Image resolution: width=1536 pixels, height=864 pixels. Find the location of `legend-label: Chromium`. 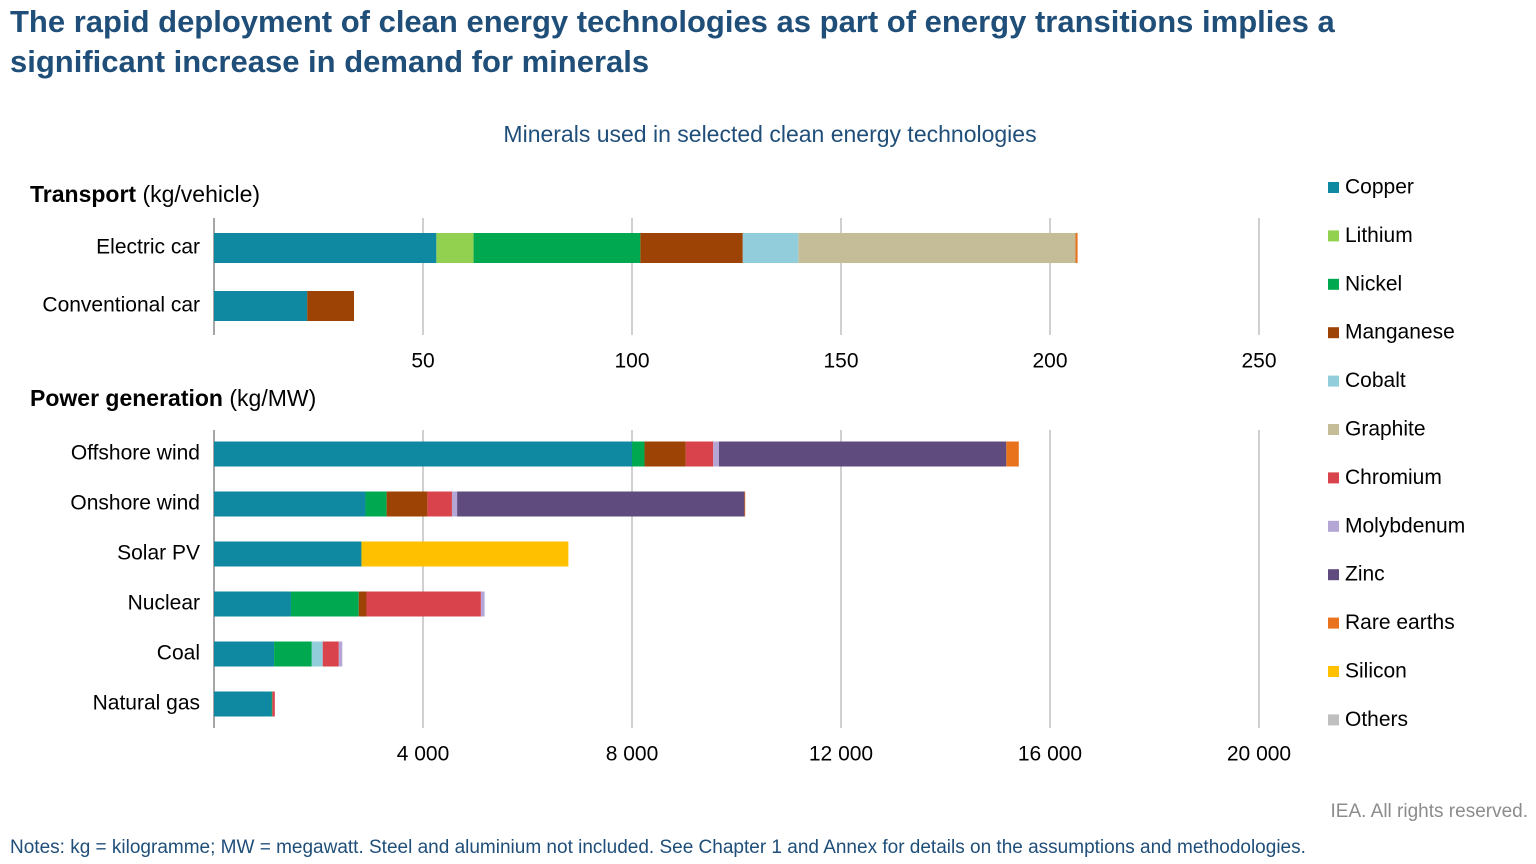

legend-label: Chromium is located at coordinates (1393, 477).